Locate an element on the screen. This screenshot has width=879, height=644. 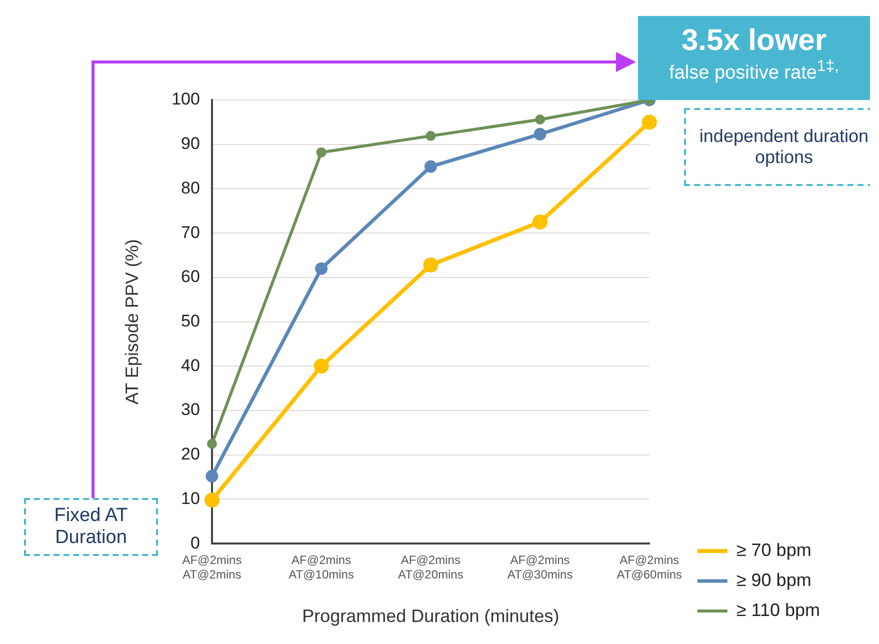
legend-label: ≥ 110 bpm is located at coordinates (783, 610).